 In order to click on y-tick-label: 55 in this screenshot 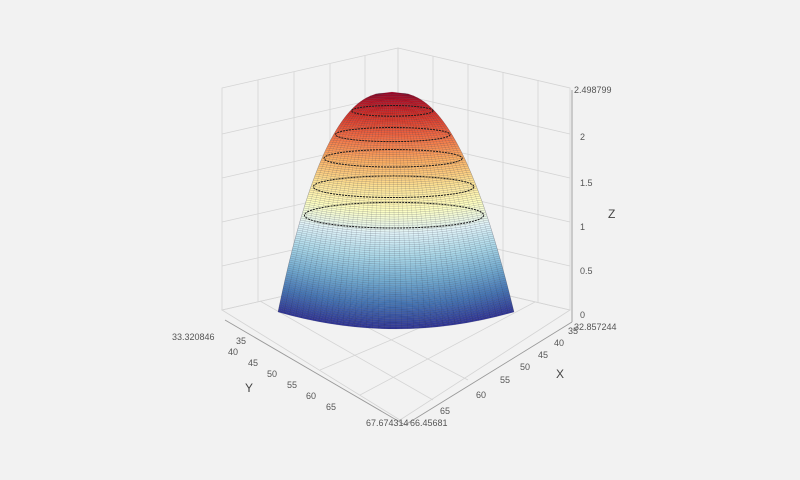, I will do `click(292, 385)`.